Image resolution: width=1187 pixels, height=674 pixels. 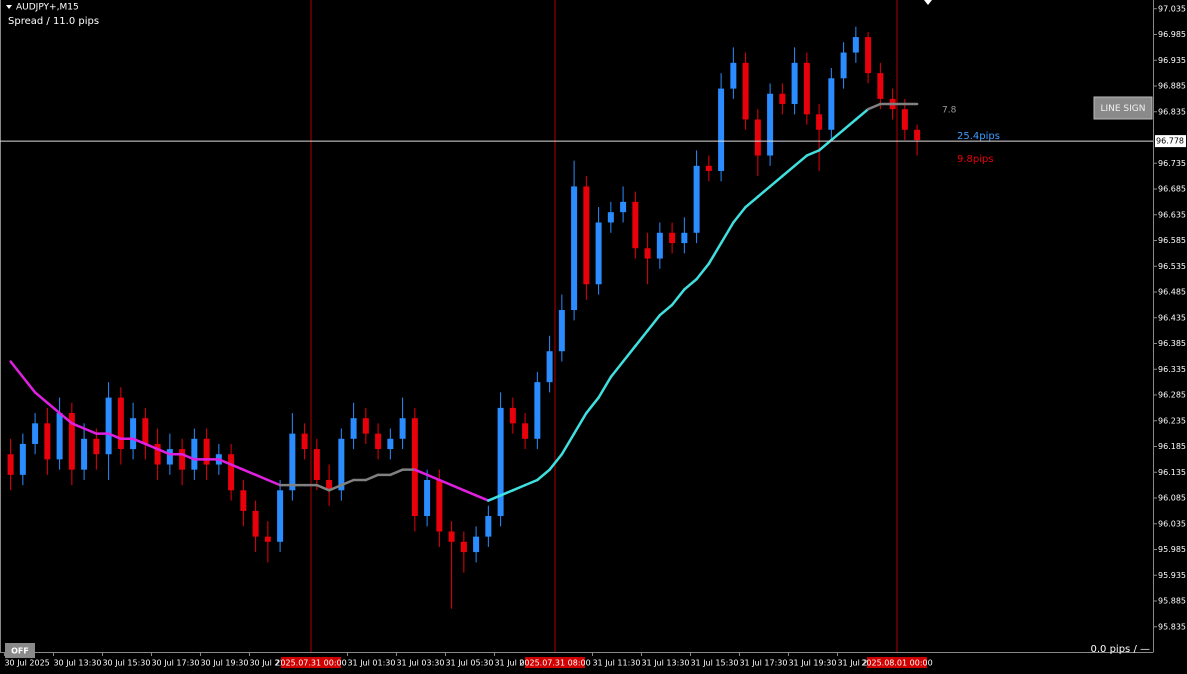 I want to click on vline-label: 2025.07.31 08:00, so click(x=554, y=663).